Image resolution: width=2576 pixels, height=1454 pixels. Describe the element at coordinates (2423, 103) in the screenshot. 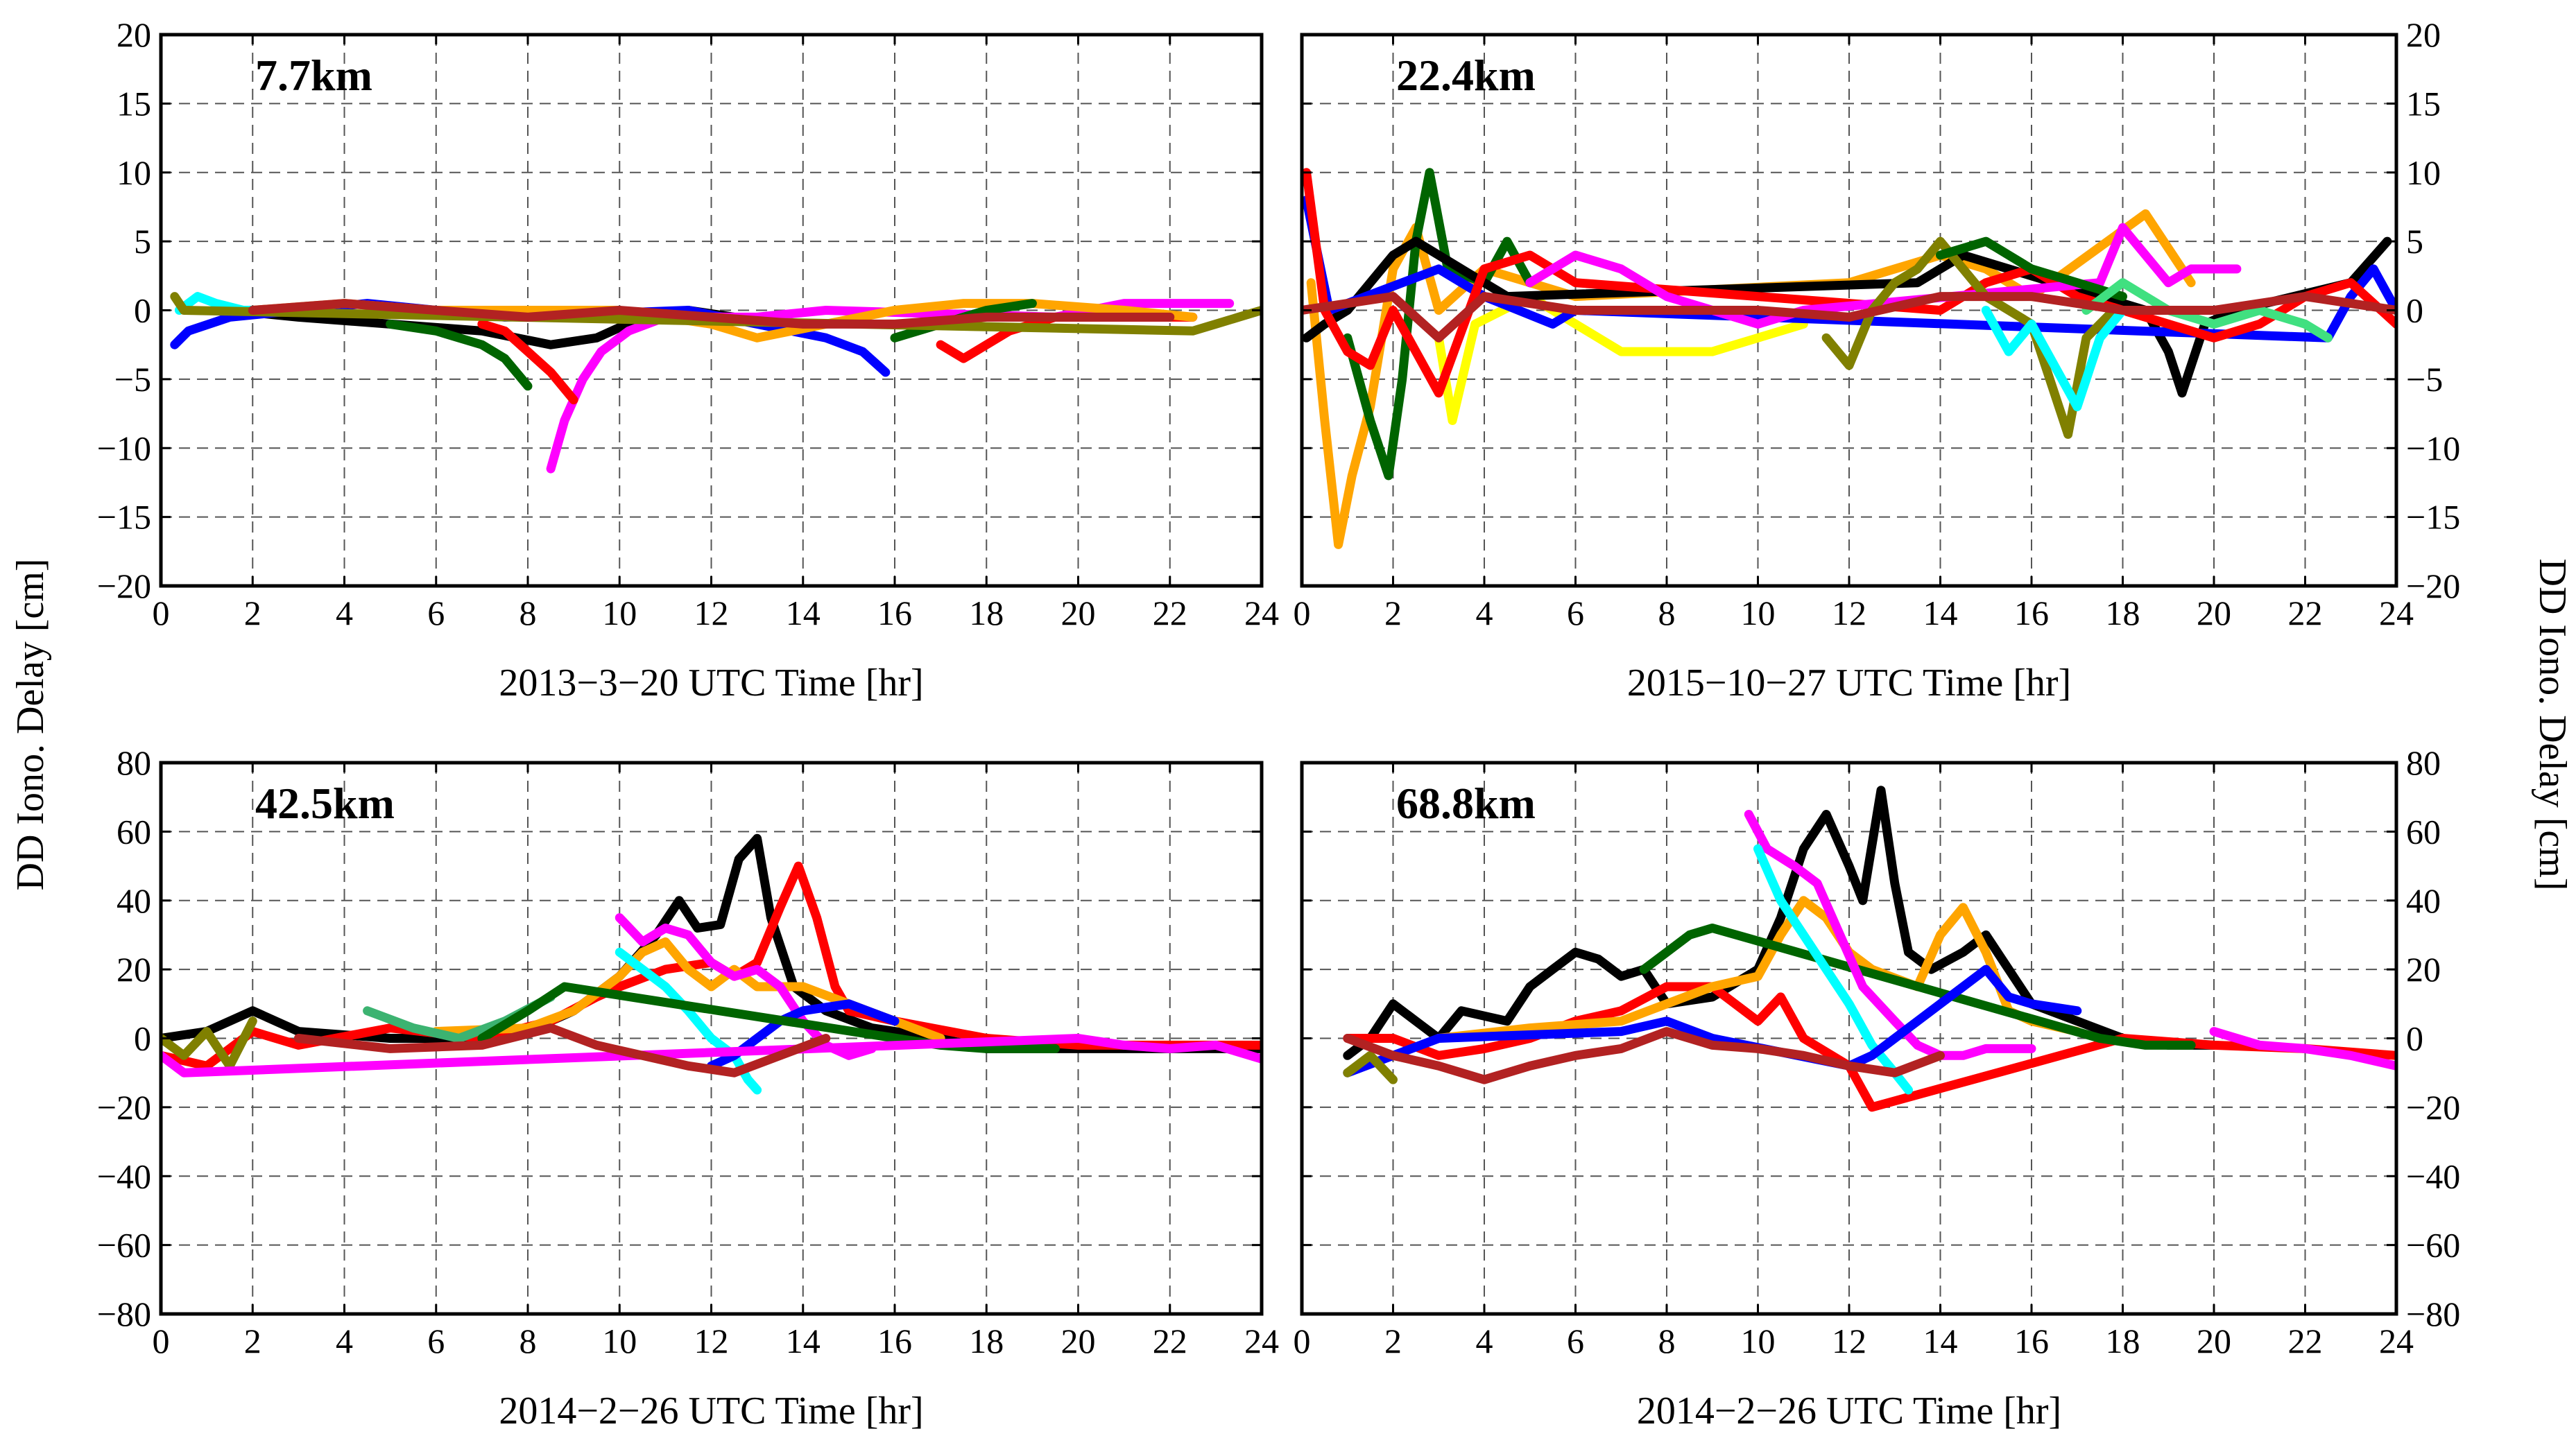

I see `y-tick-label: 15` at that location.